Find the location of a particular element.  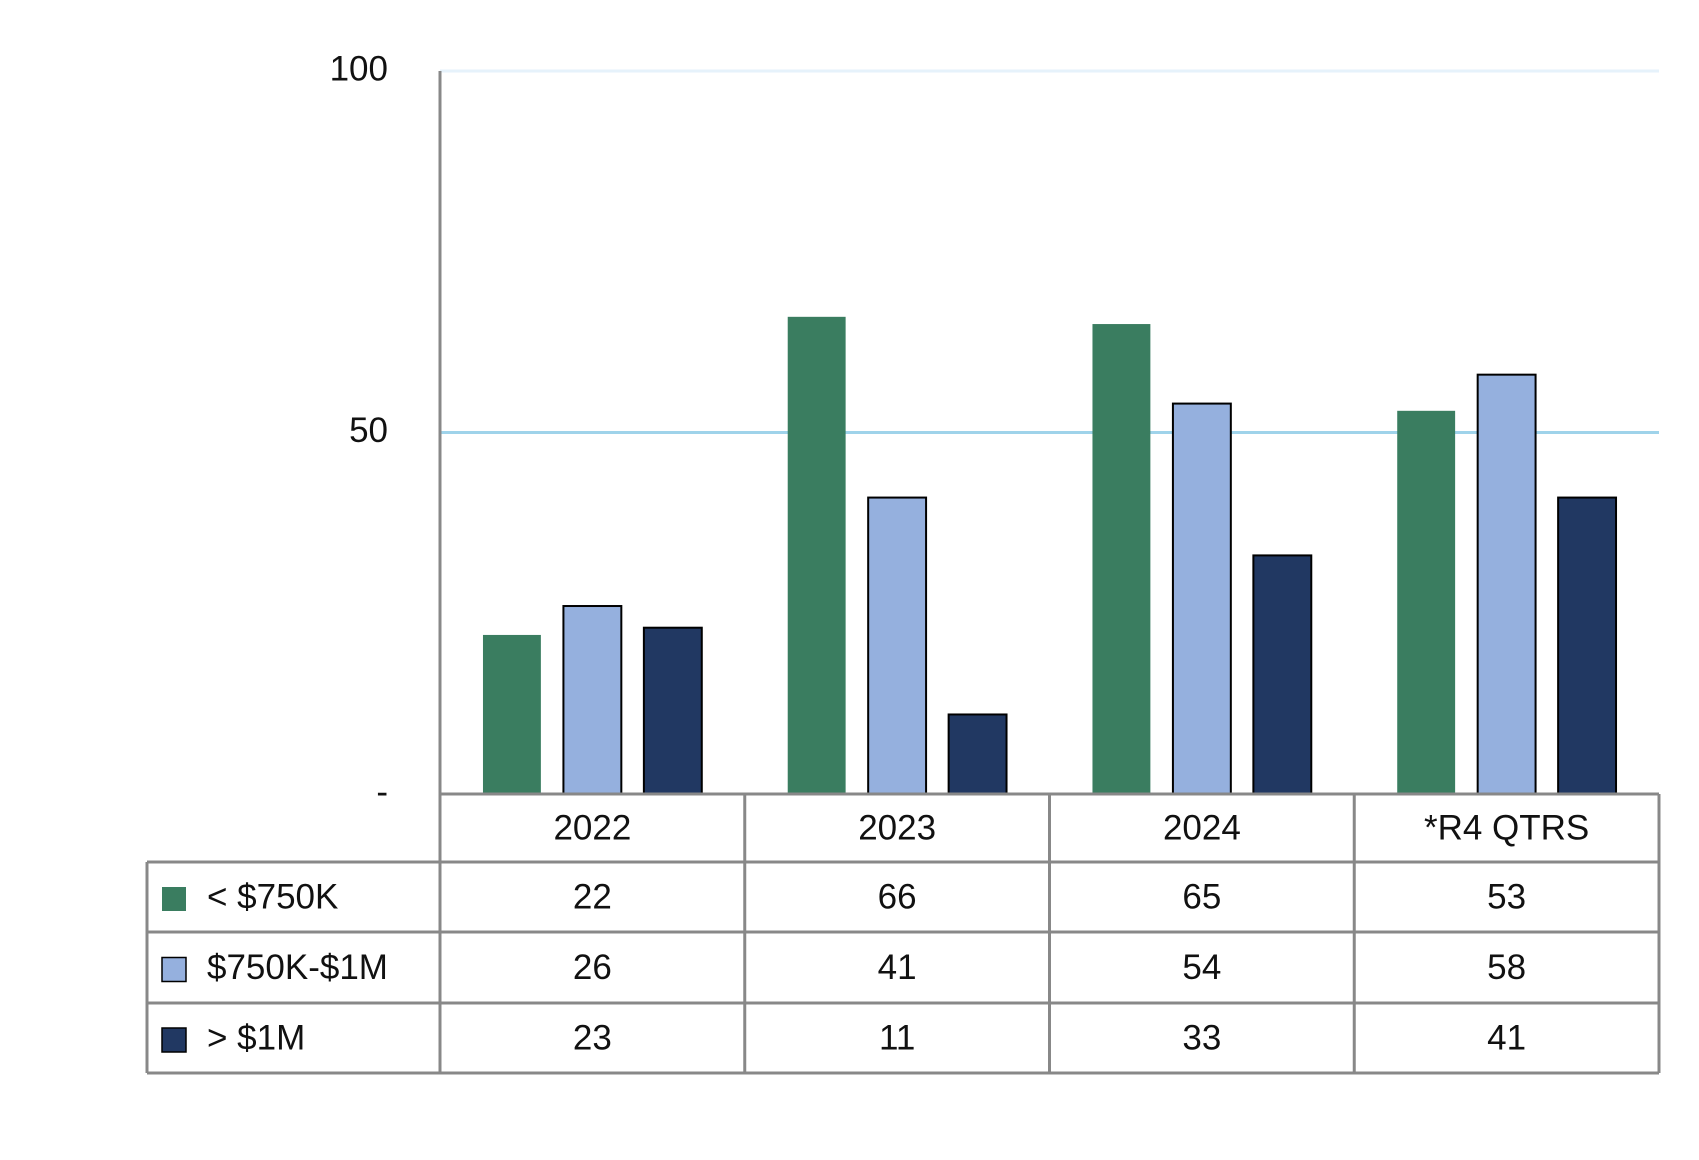

legend-label: > $1M is located at coordinates (256, 1037).